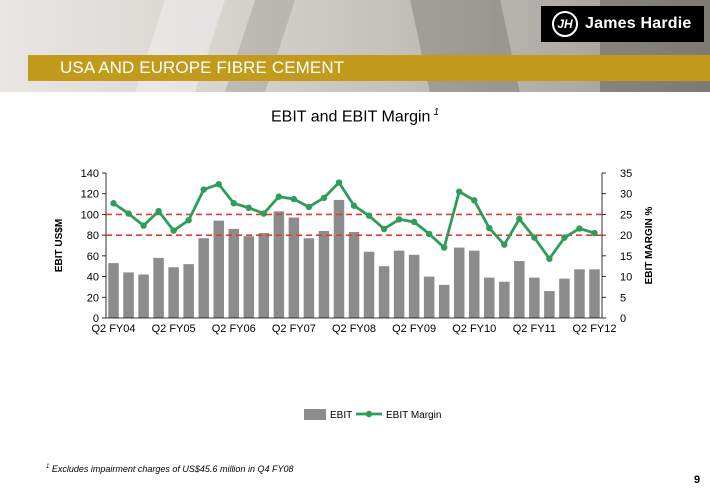  I want to click on y-tick-label-right: 25, so click(626, 215).